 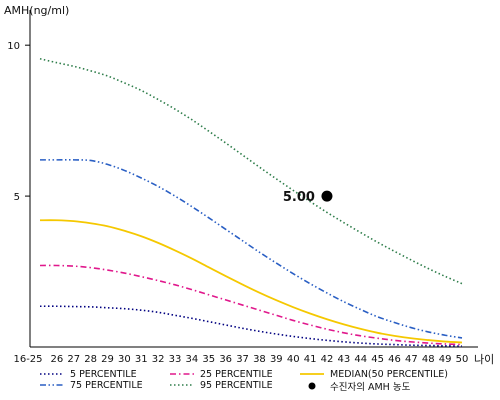 I want to click on patient-amh-value-label: 5.00, so click(x=299, y=197).